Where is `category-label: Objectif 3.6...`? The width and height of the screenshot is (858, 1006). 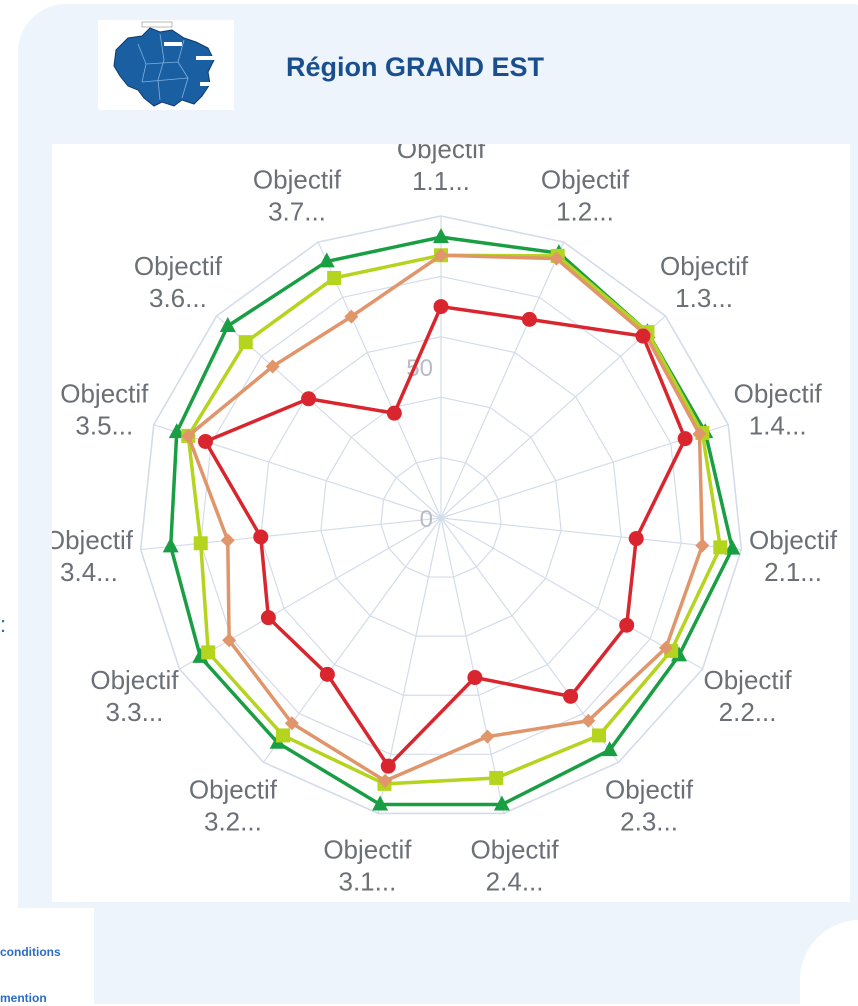
category-label: Objectif 3.6... is located at coordinates (178, 282).